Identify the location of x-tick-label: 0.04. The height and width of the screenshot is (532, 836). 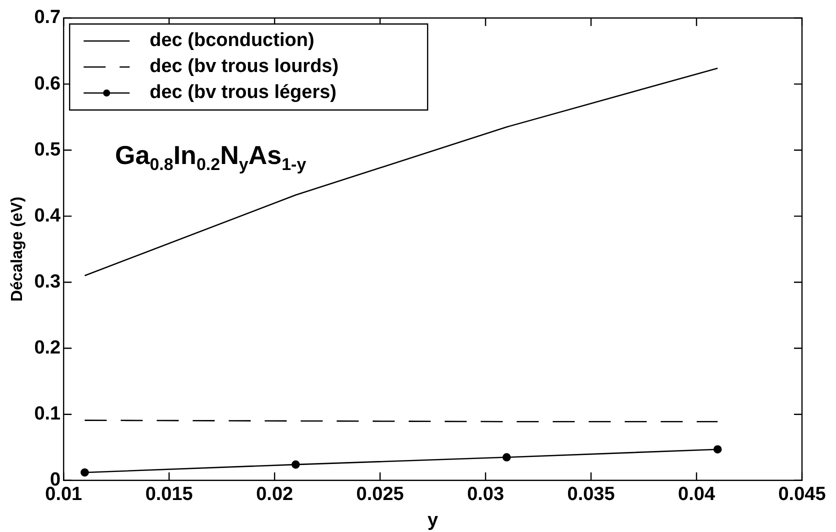
(697, 495).